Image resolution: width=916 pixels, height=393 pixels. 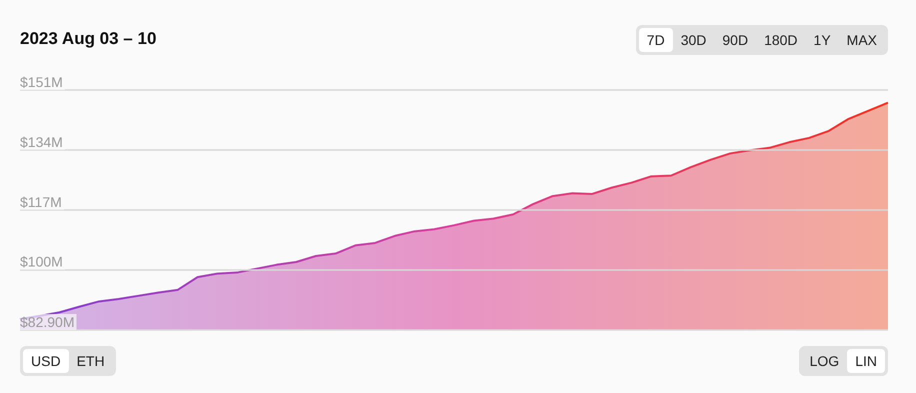 I want to click on text: 1Y, so click(x=822, y=40).